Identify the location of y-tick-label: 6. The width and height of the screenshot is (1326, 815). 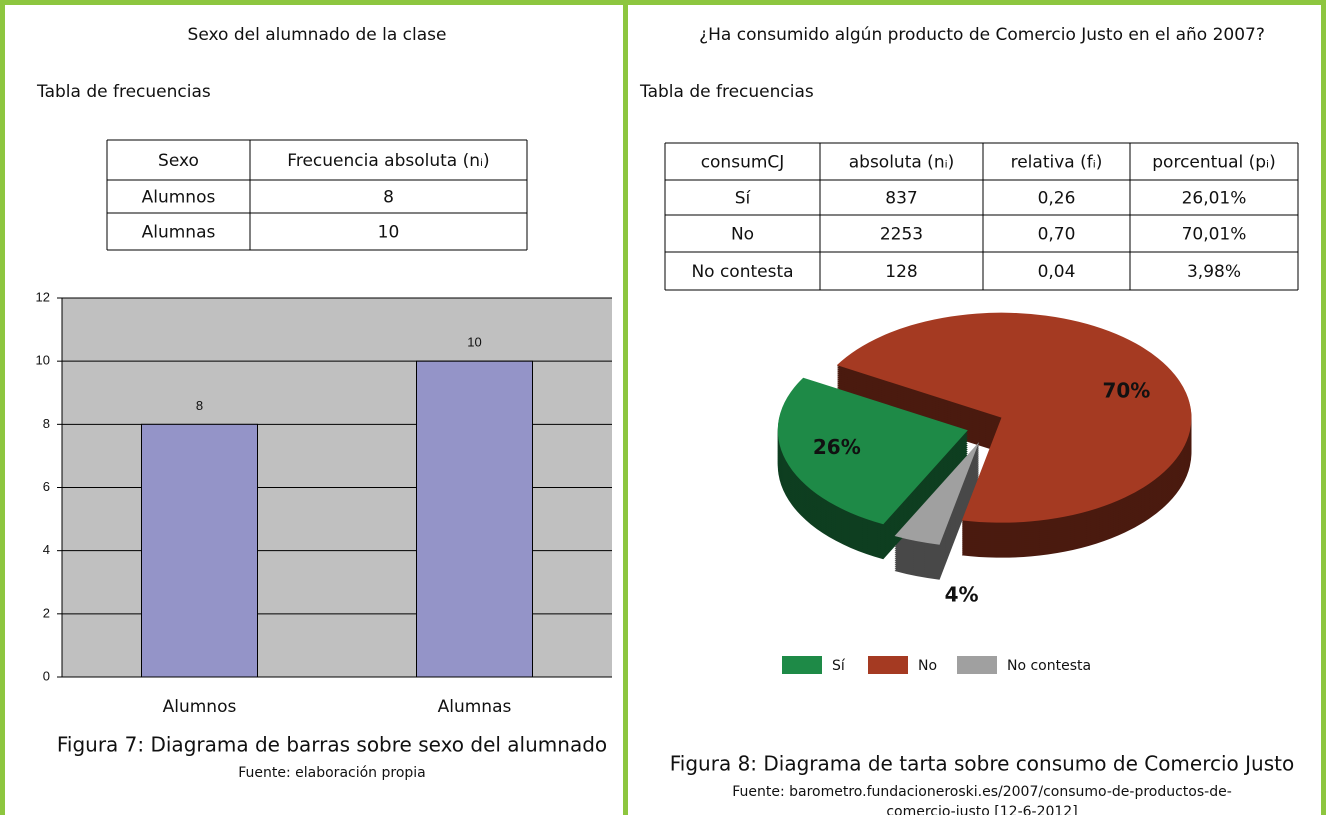
(46, 486).